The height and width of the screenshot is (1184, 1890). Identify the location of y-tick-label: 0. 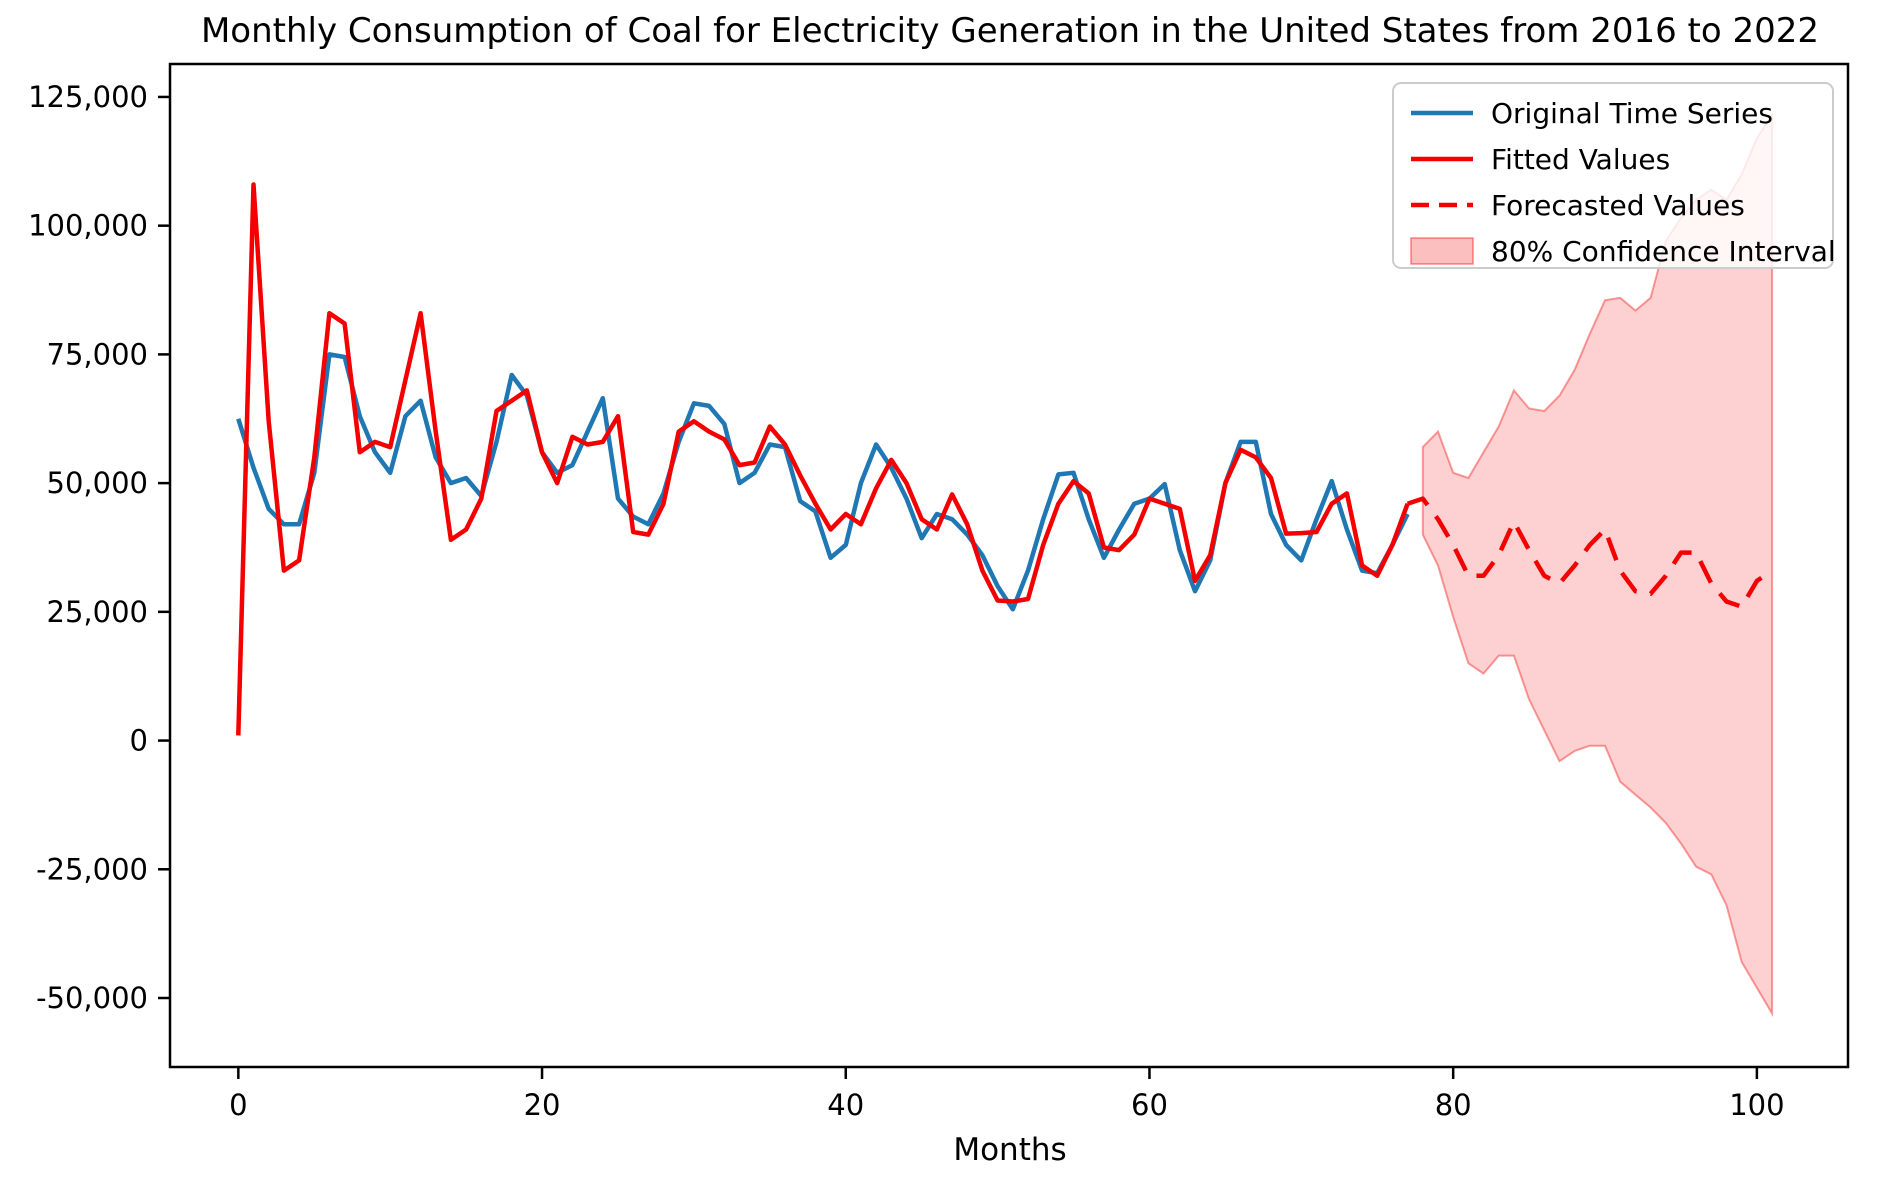
(139, 741).